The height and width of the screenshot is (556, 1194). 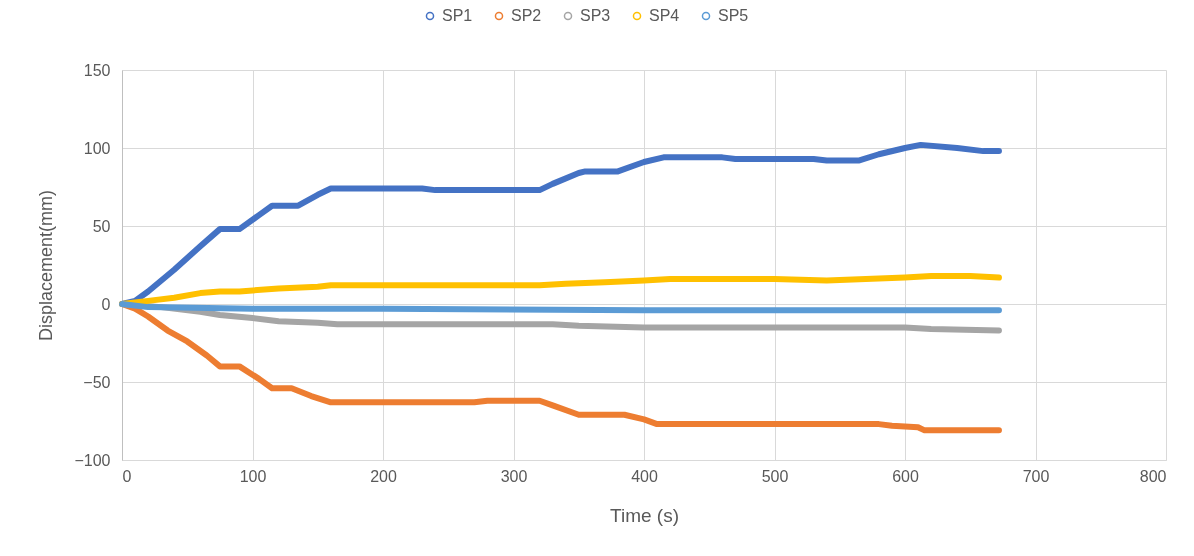 What do you see at coordinates (106, 304) in the screenshot?
I see `y-tick-label: 0` at bounding box center [106, 304].